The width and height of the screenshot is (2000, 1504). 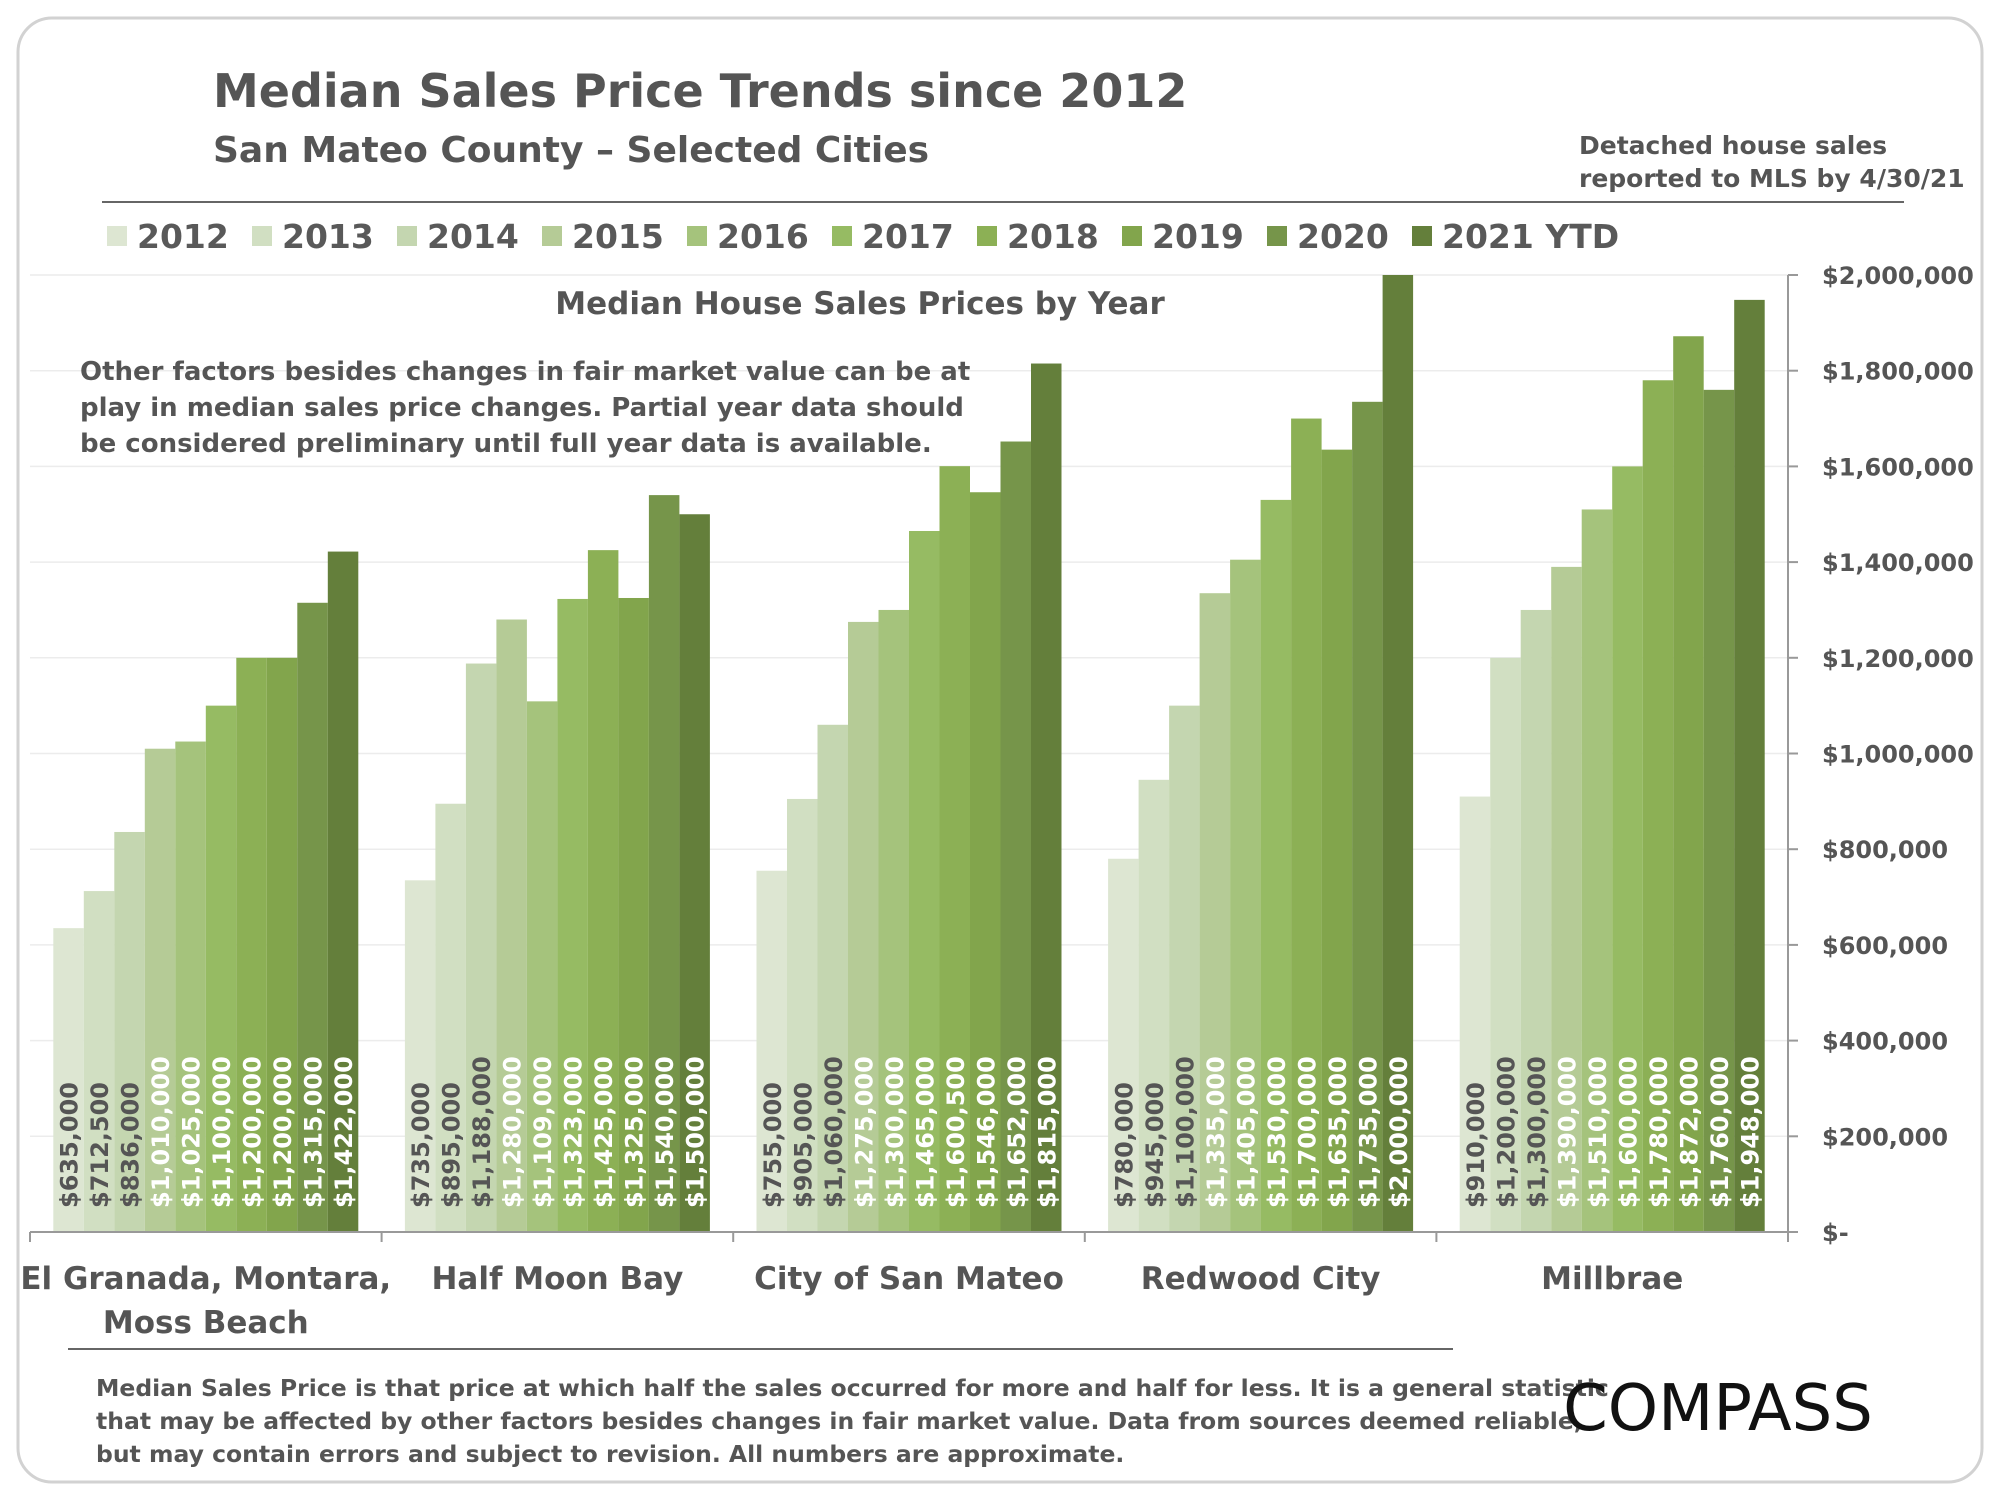 I want to click on legend-label: 2016, so click(x=763, y=236).